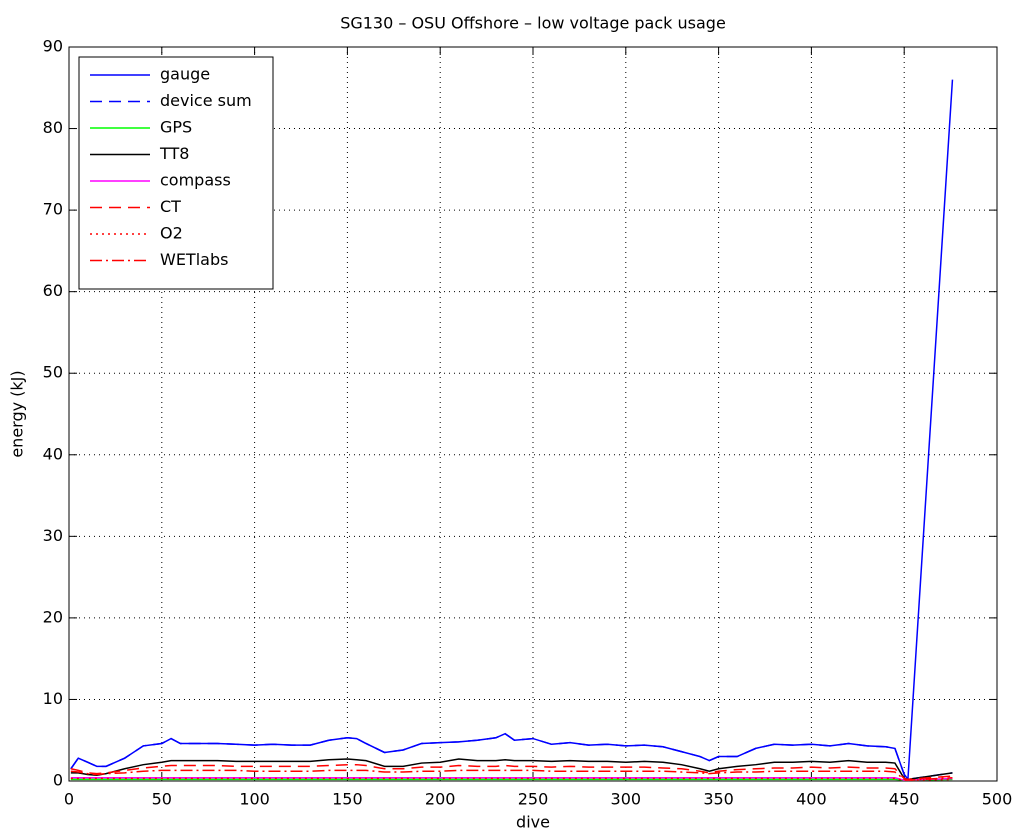 The image size is (1022, 839). Describe the element at coordinates (170, 206) in the screenshot. I see `legend-label: CT` at that location.